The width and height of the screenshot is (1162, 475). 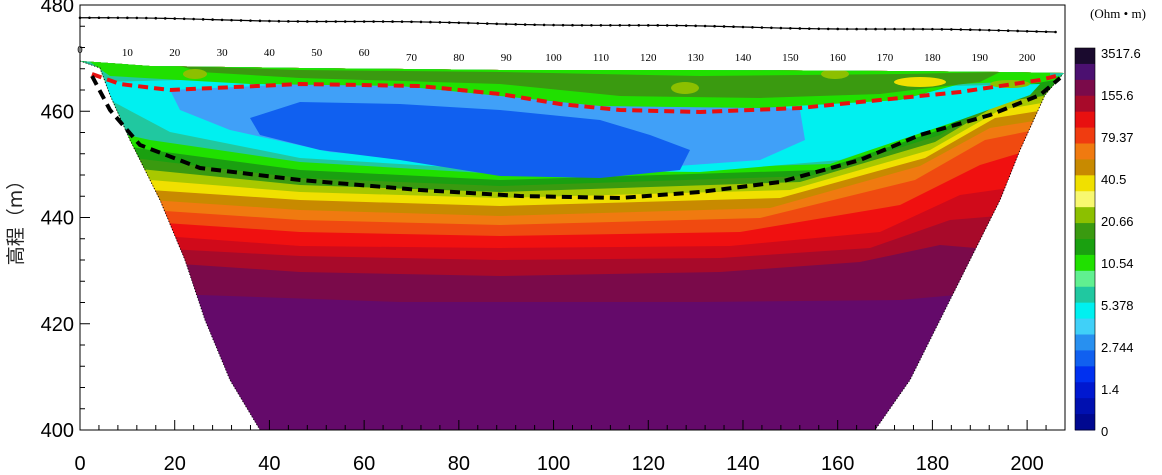 What do you see at coordinates (1118, 13) in the screenshot?
I see `colorbar-unit: (Ohm • m)` at bounding box center [1118, 13].